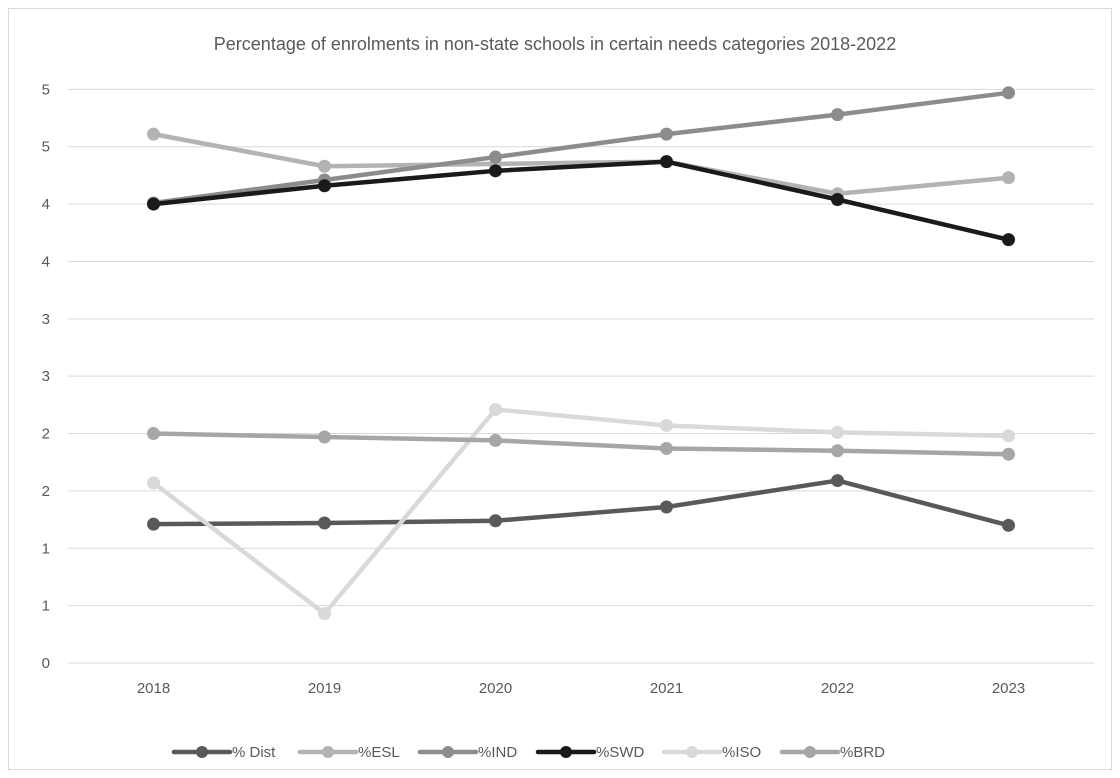  Describe the element at coordinates (666, 688) in the screenshot. I see `x-tick-label: 2021` at that location.